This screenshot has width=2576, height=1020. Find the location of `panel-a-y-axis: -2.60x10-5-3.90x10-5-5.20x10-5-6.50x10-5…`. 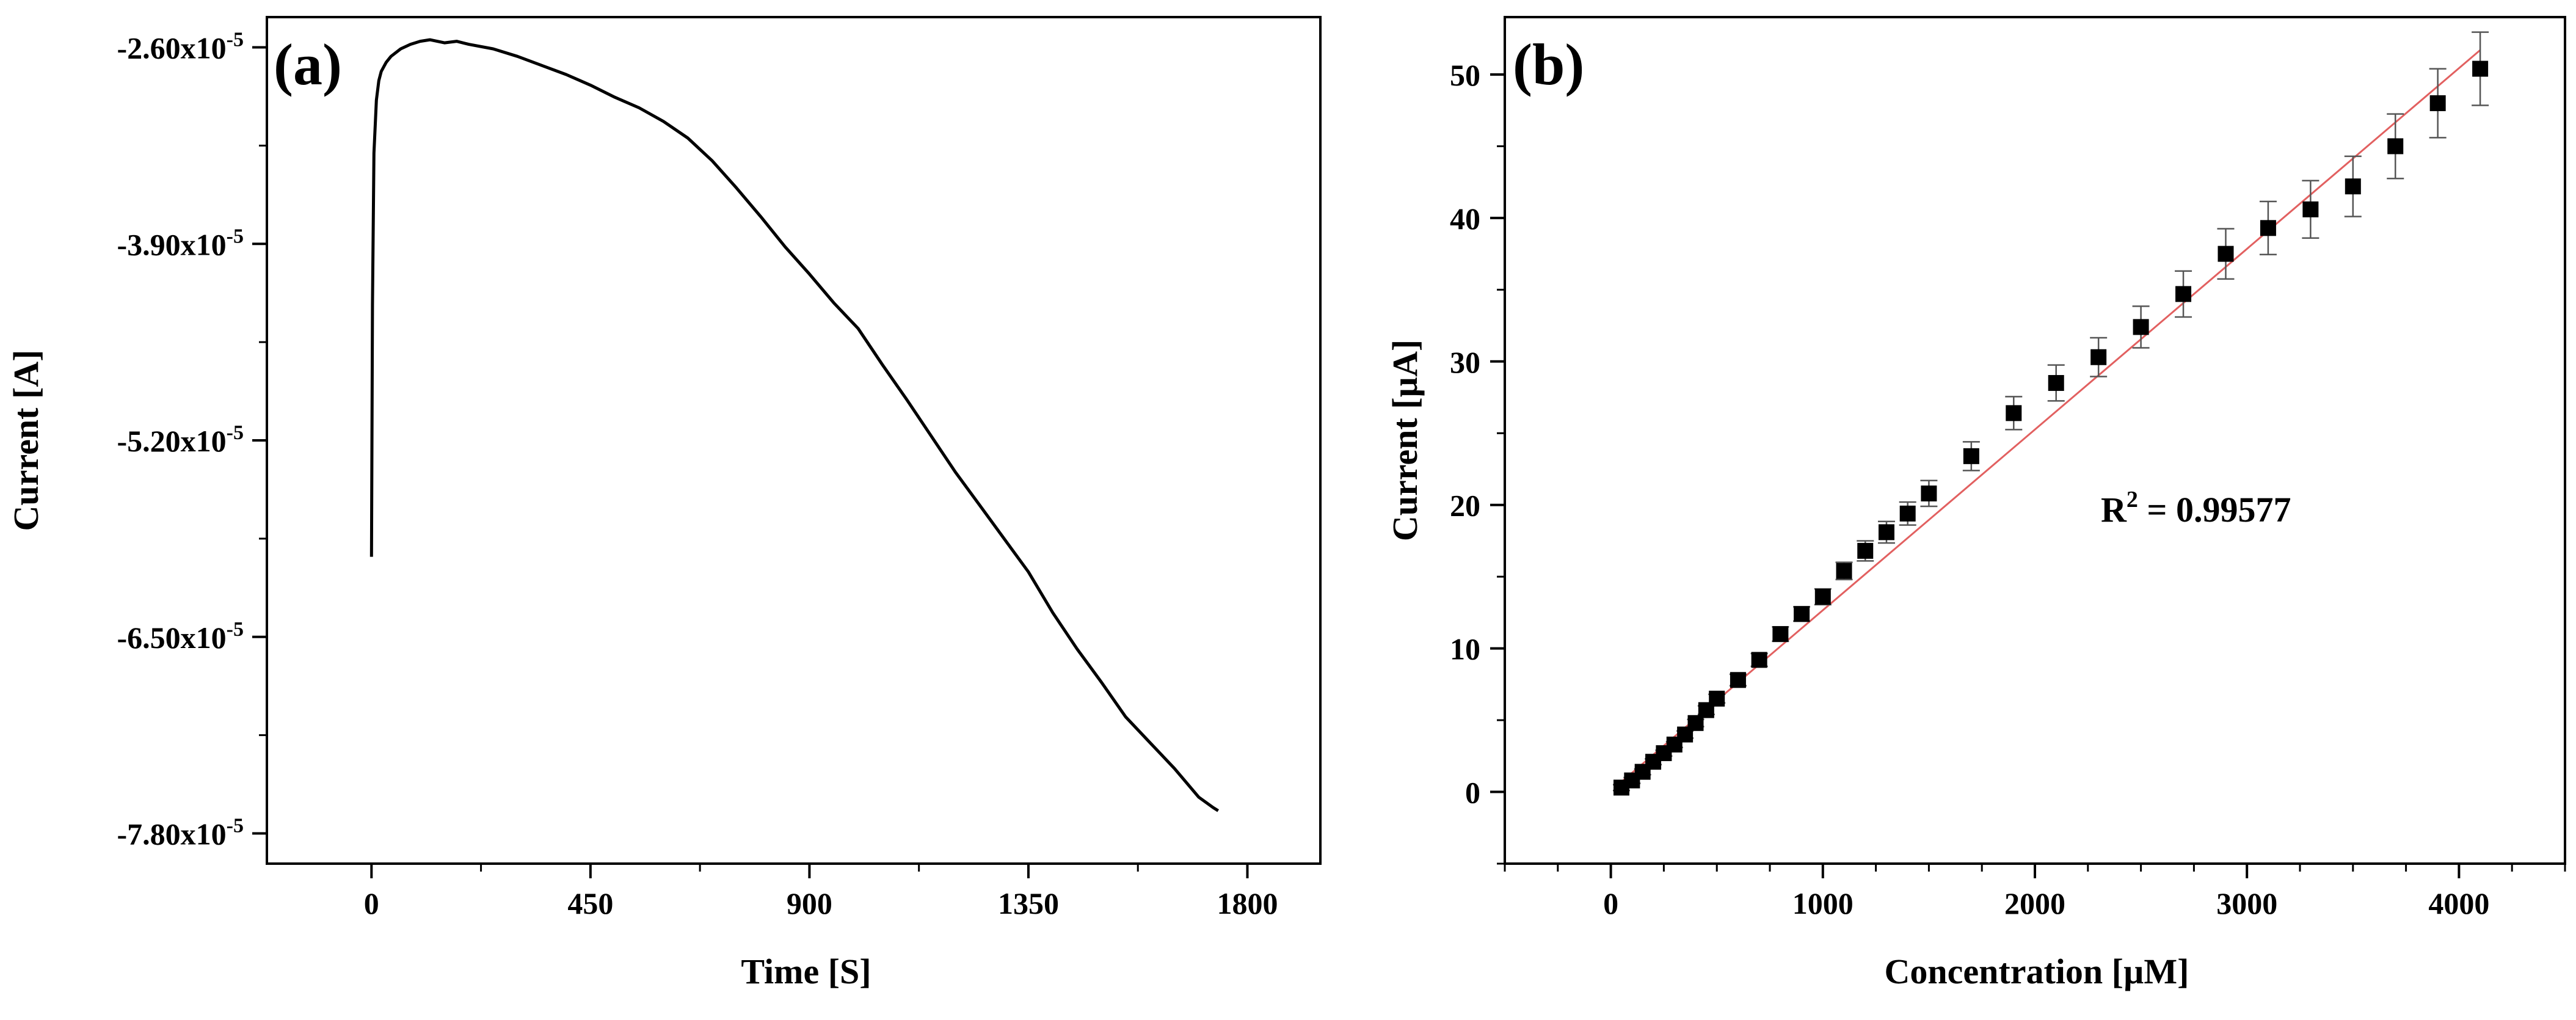

panel-a-y-axis: -2.60x10-5-3.90x10-5-5.20x10-5-6.50x10-5… is located at coordinates (192, 440).